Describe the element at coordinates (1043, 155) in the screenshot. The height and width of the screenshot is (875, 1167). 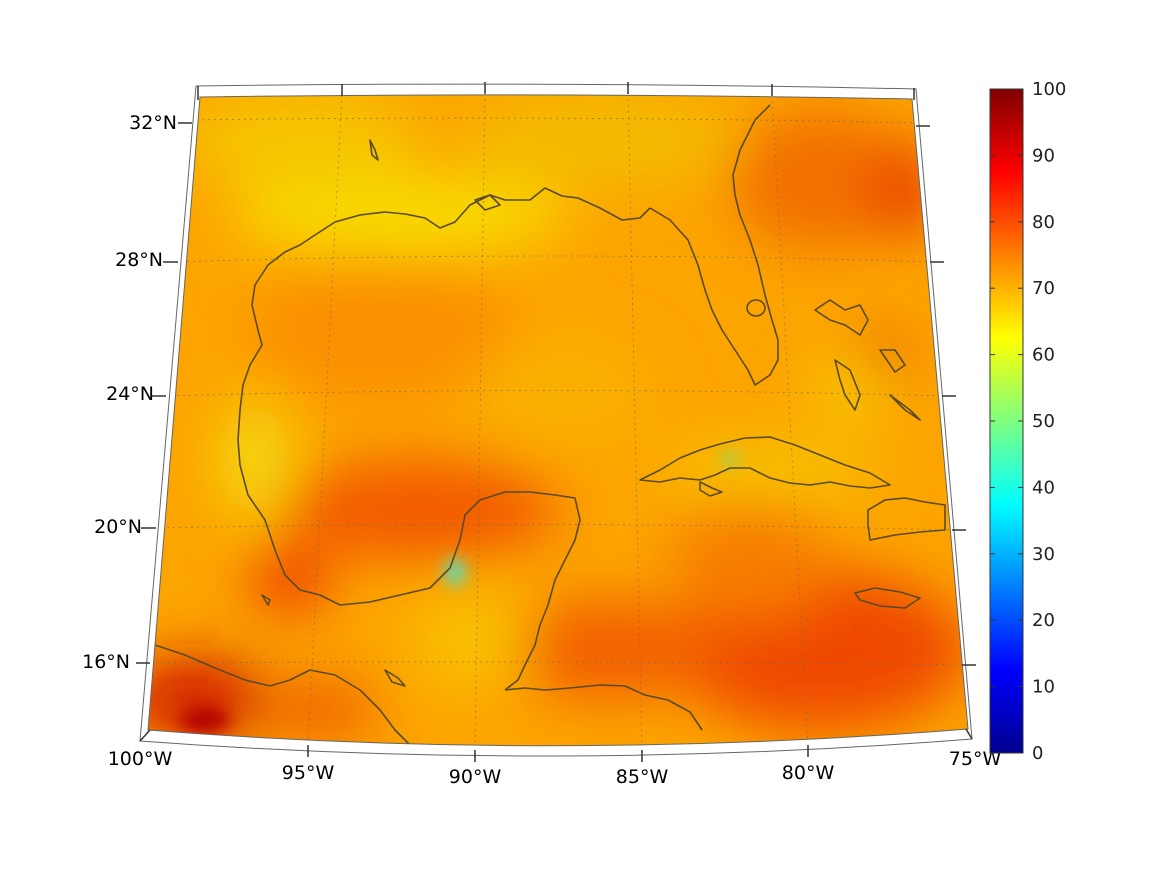
I see `colorbar-tick-label: 90` at that location.